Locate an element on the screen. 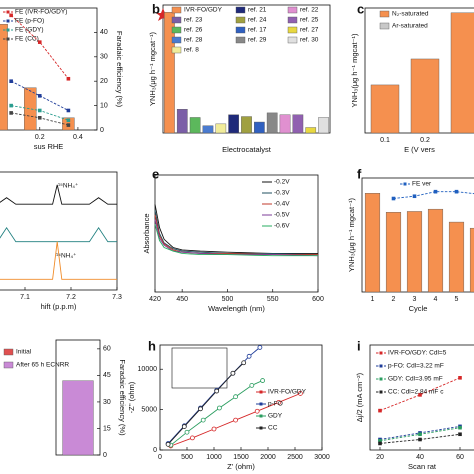  x-tick-label: 420 is located at coordinates (155, 299).